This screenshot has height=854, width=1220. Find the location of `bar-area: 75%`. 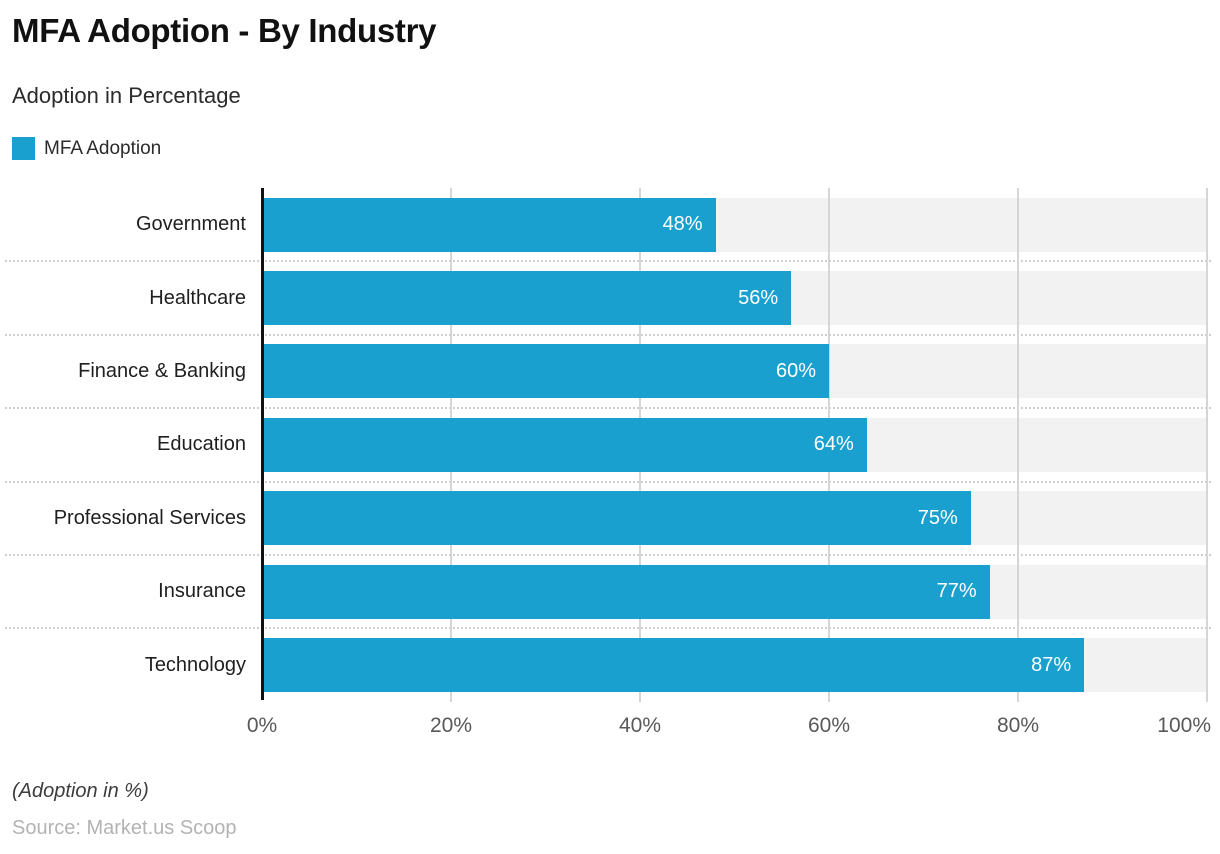

bar-area: 75% is located at coordinates (734, 518).